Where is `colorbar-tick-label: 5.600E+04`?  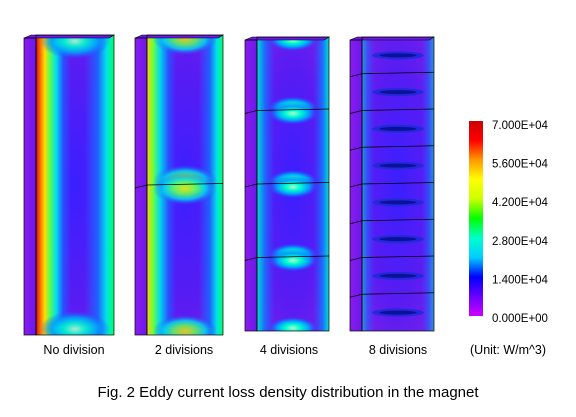 colorbar-tick-label: 5.600E+04 is located at coordinates (520, 165).